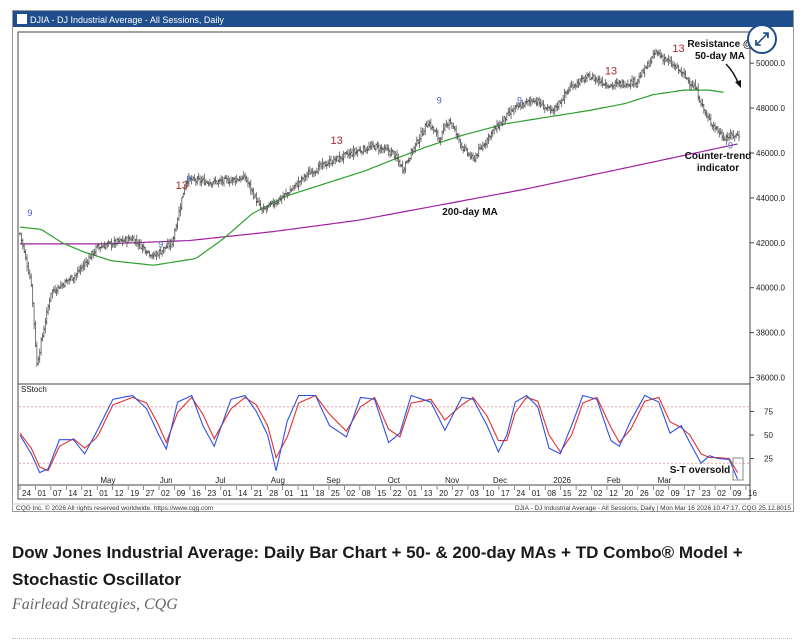 The width and height of the screenshot is (804, 644). What do you see at coordinates (72, 493) in the screenshot?
I see `day-label: 14` at bounding box center [72, 493].